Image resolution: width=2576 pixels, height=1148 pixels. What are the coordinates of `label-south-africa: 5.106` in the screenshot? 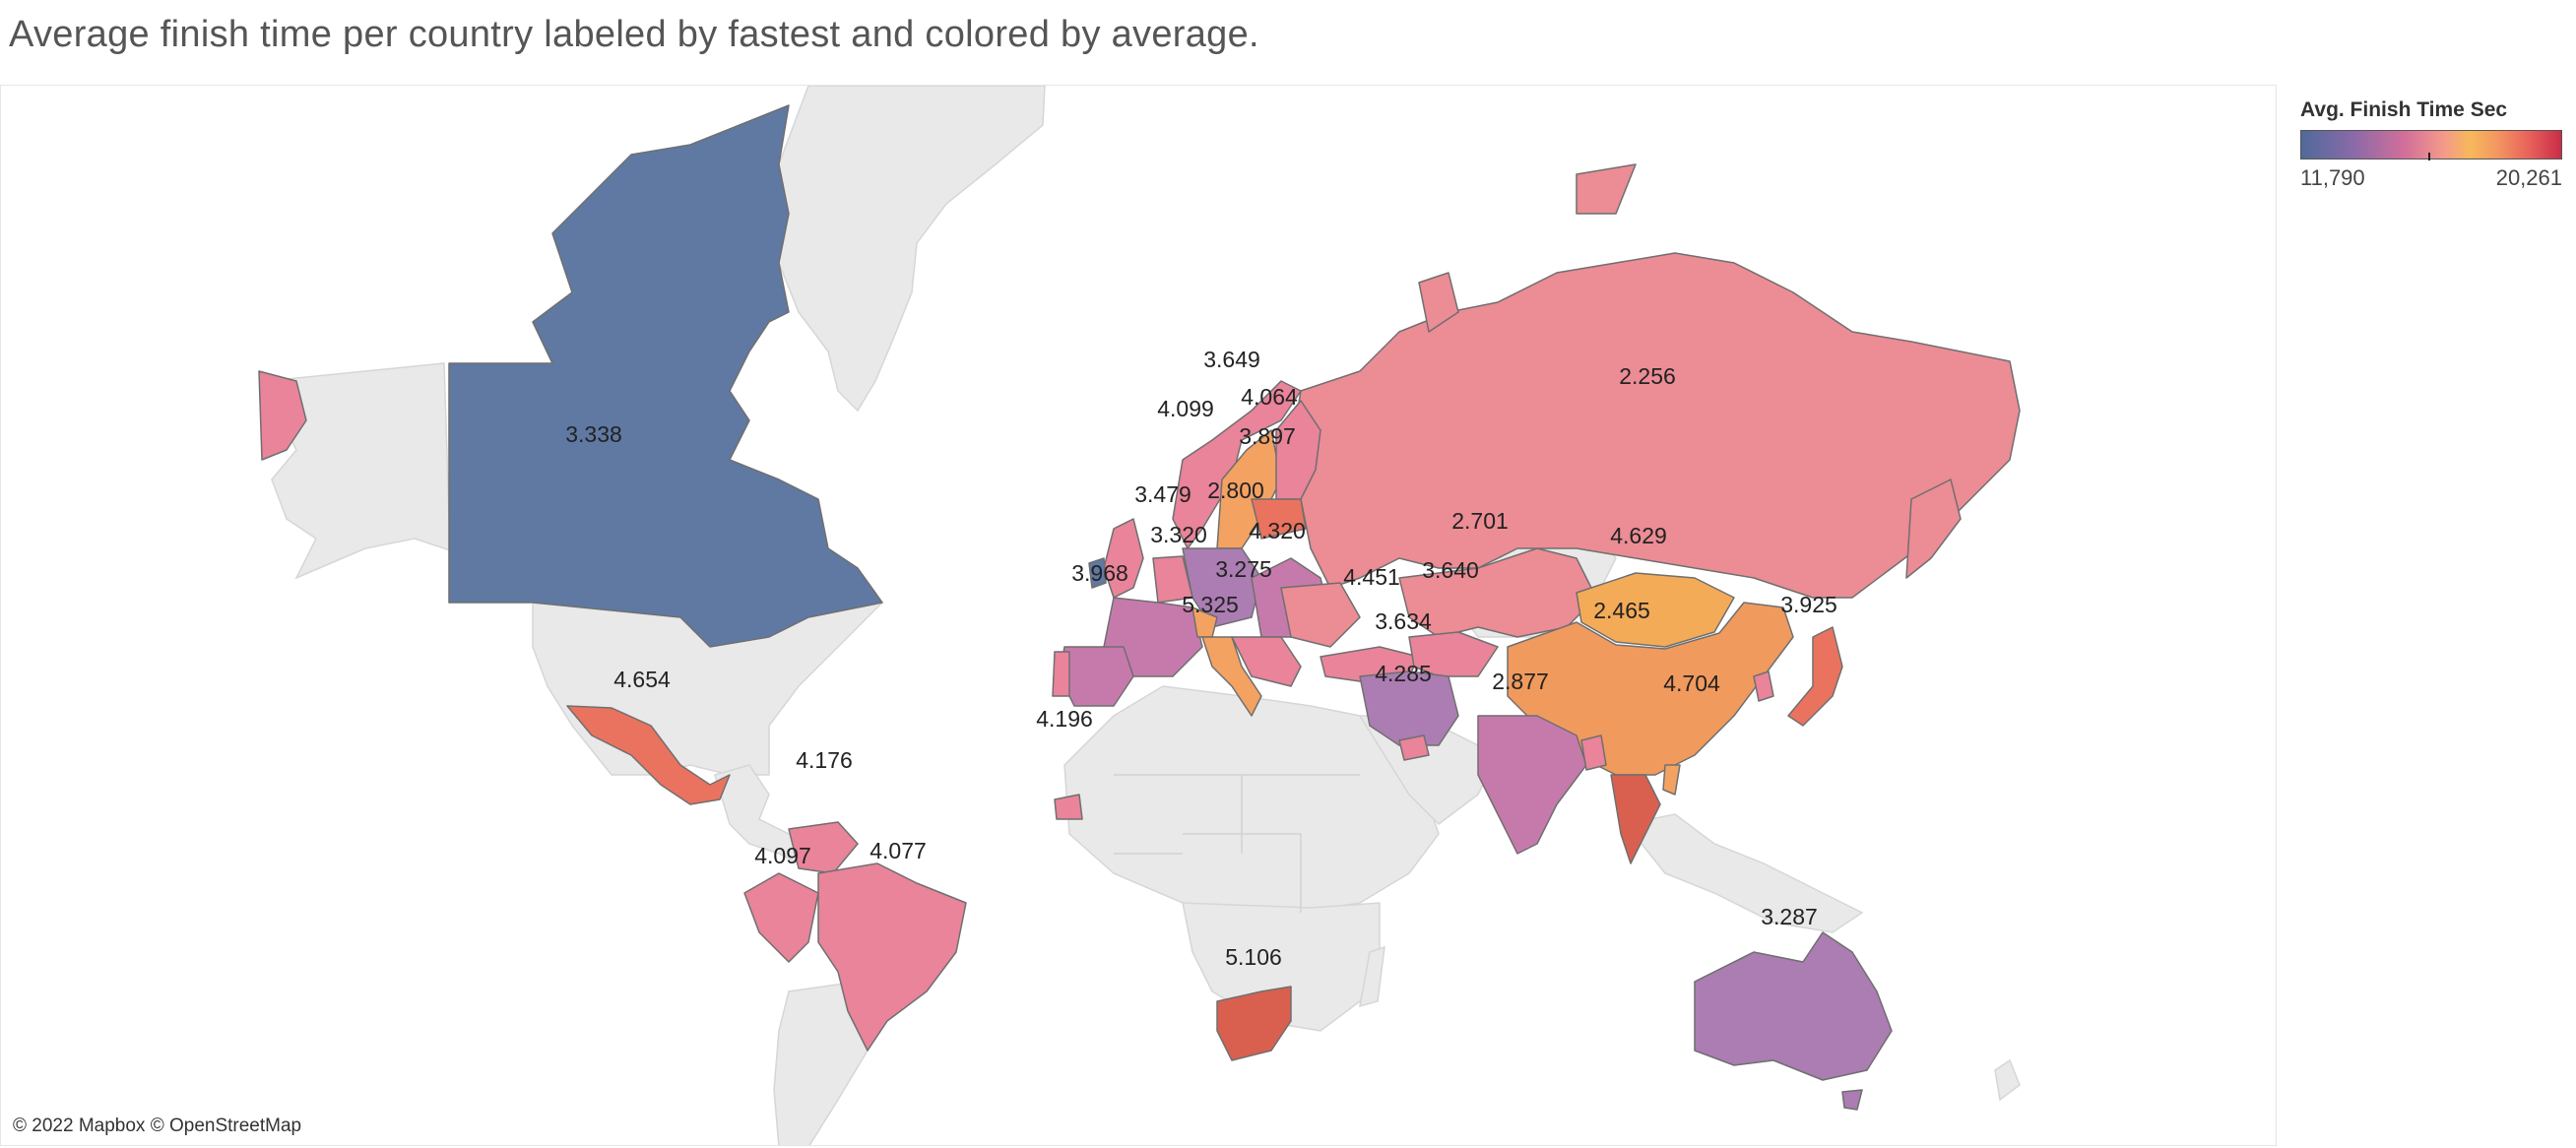 It's located at (1253, 957).